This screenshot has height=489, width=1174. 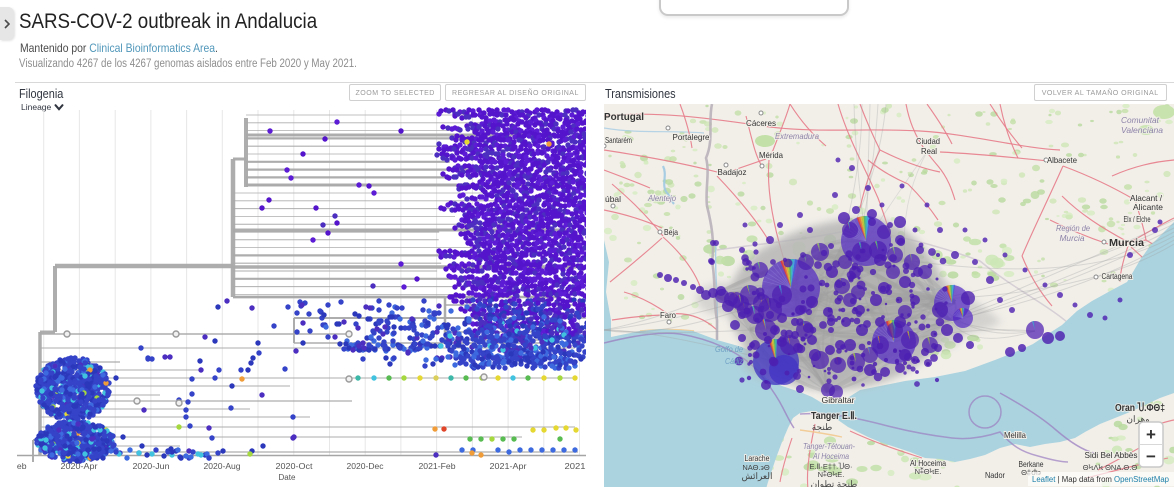 What do you see at coordinates (295, 466) in the screenshot?
I see `svg-text: 2020-Oct` at bounding box center [295, 466].